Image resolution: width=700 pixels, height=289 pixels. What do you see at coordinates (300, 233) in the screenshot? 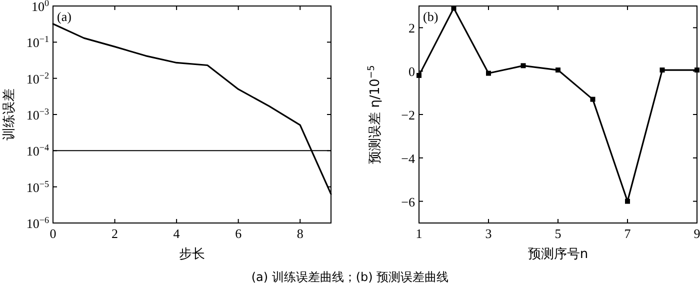
I see `x-tick-label: 8` at bounding box center [300, 233].